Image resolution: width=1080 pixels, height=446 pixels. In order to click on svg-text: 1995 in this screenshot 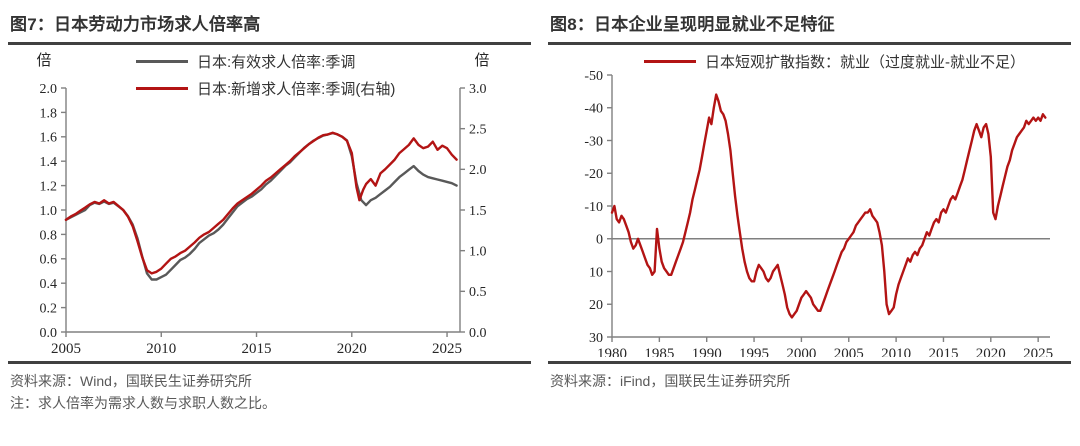, I will do `click(754, 351)`.